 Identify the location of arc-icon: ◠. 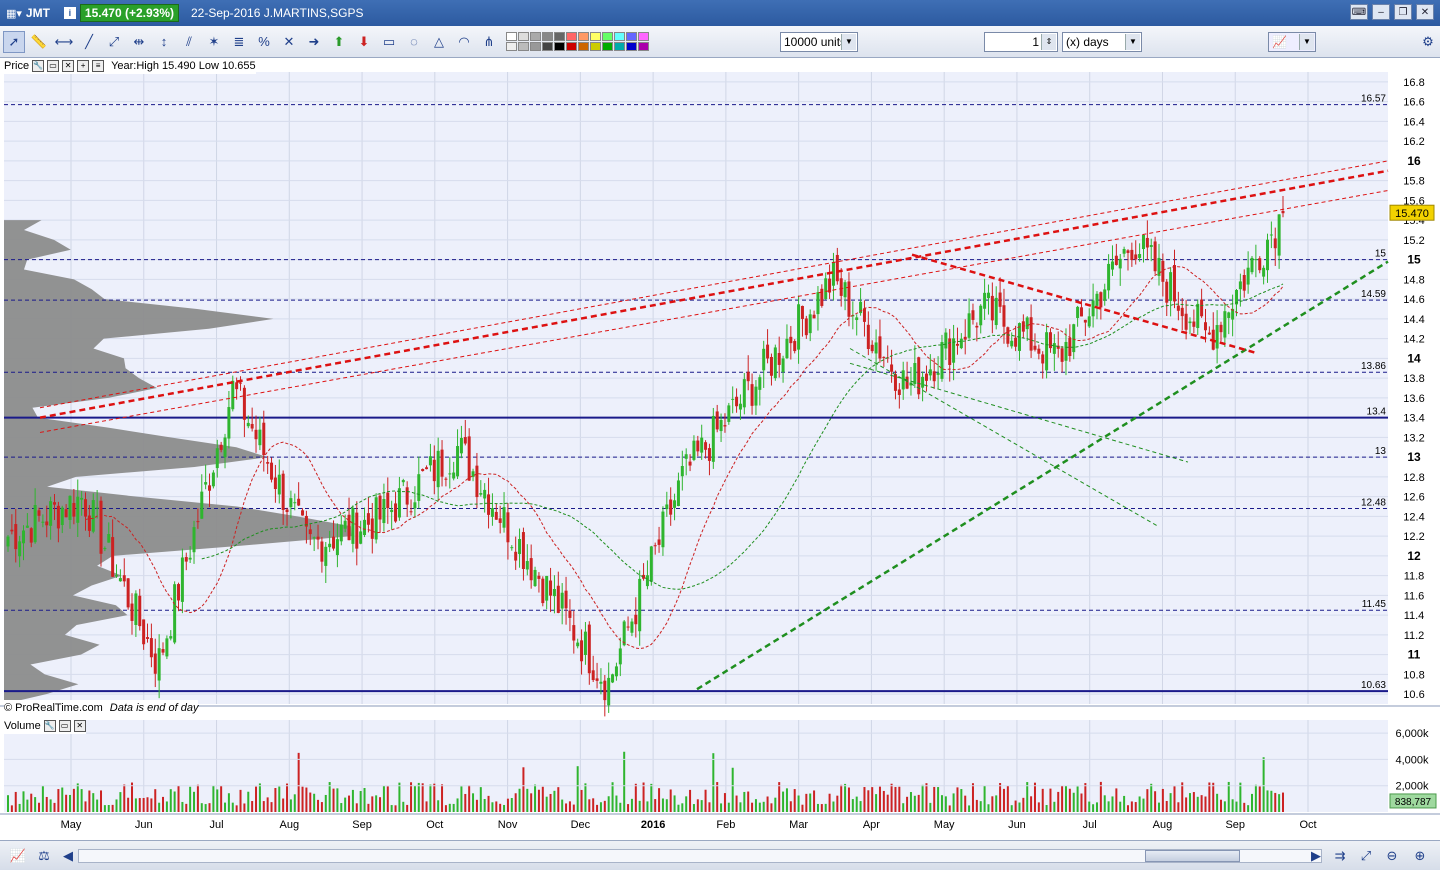
(464, 41).